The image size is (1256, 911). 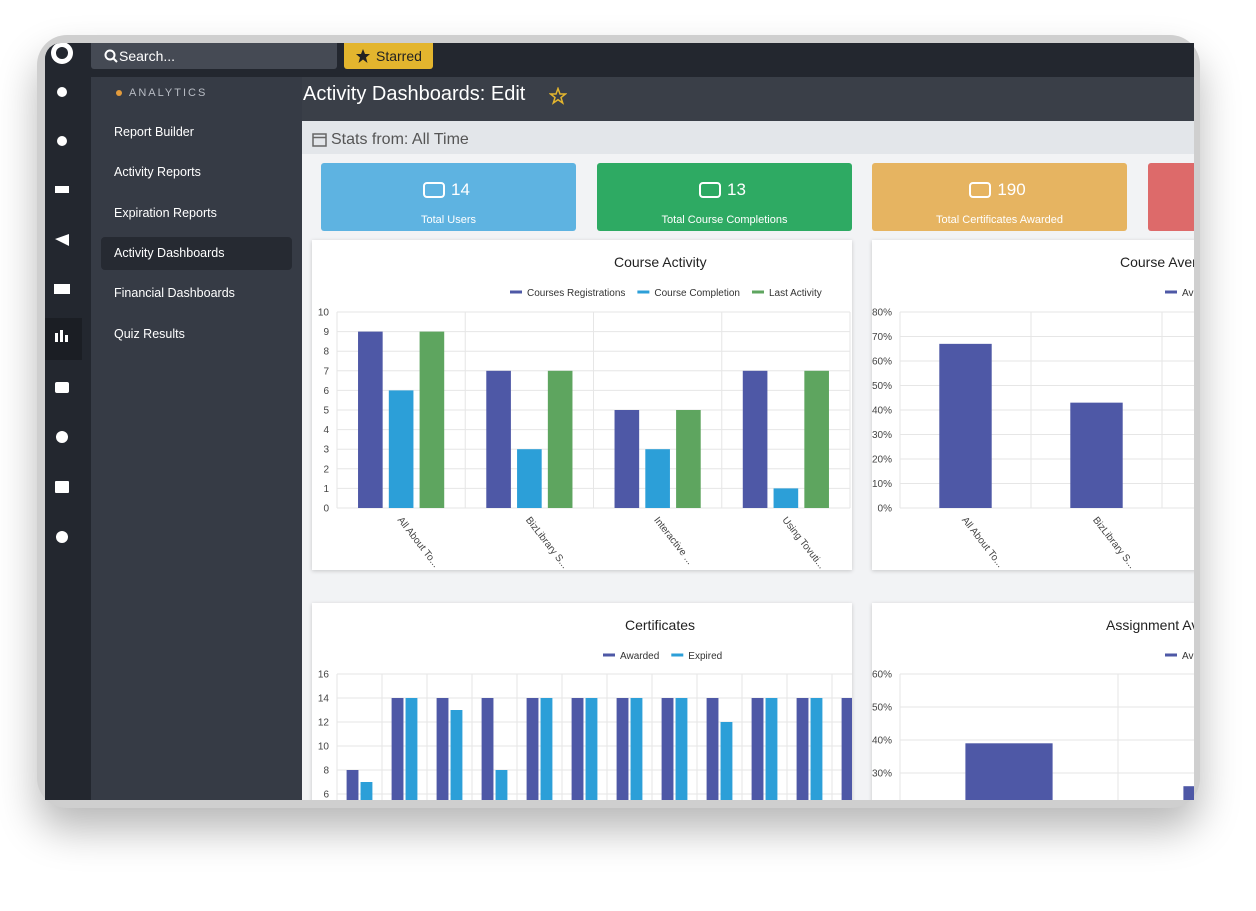 I want to click on chart-title: Certificates, so click(x=660, y=625).